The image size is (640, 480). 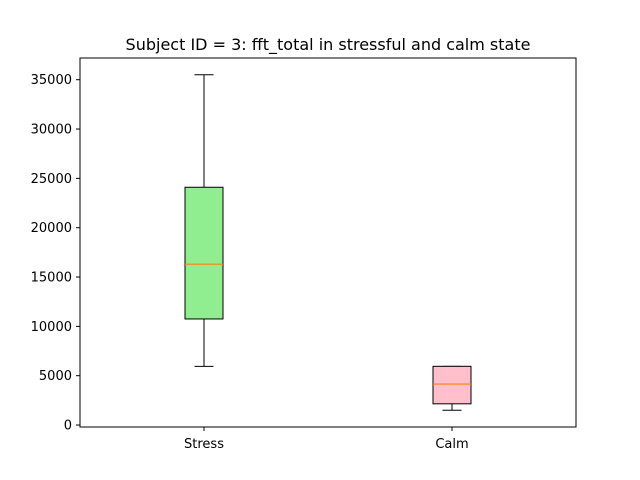 I want to click on y-tick-label: 35000, so click(x=51, y=80).